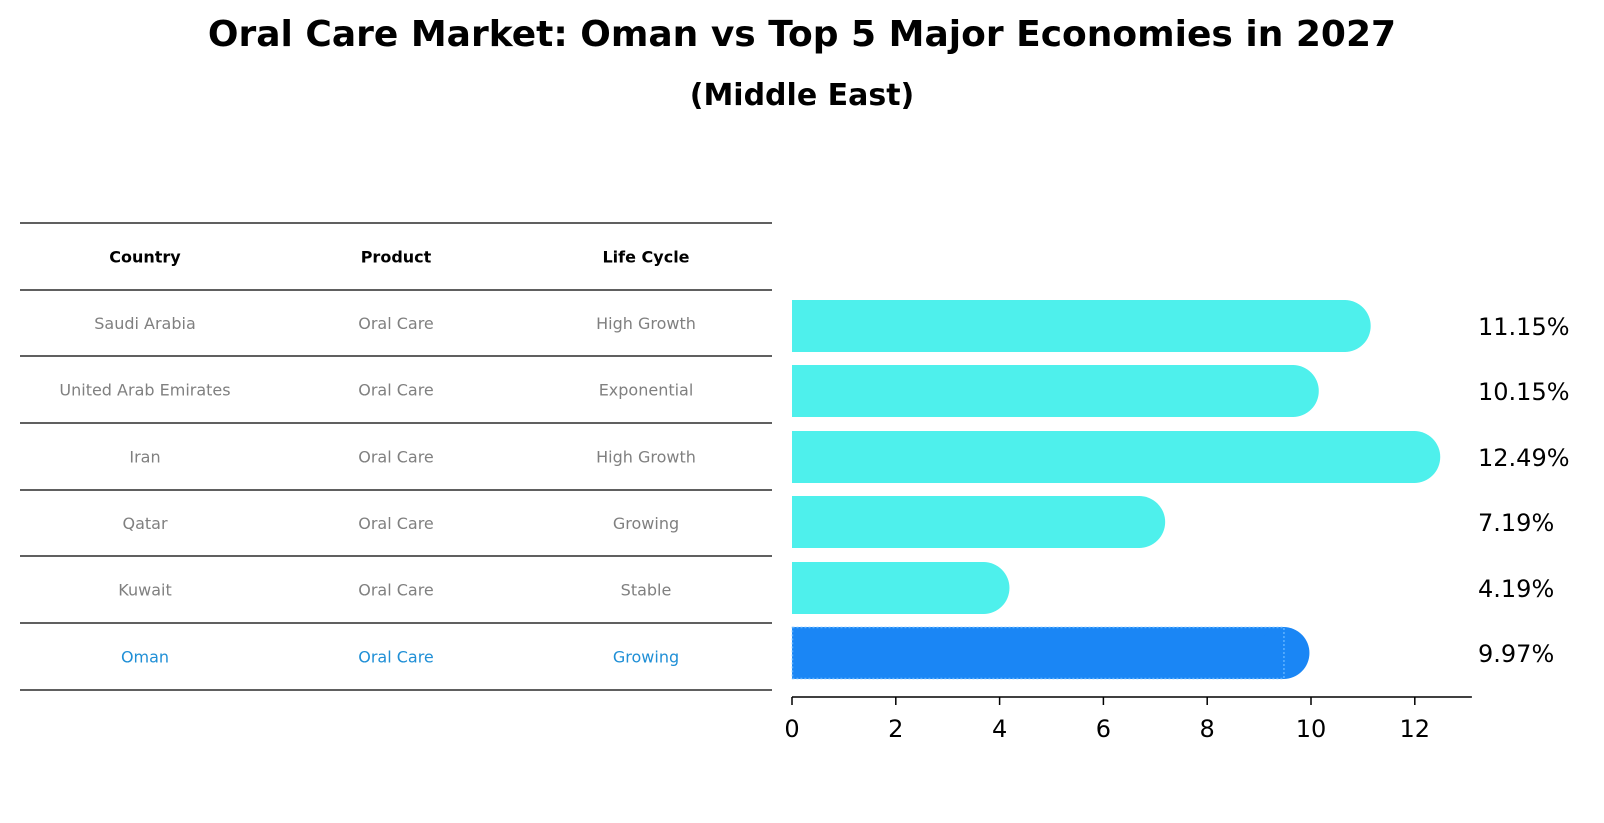  What do you see at coordinates (646, 590) in the screenshot?
I see `table-cell: Stable` at bounding box center [646, 590].